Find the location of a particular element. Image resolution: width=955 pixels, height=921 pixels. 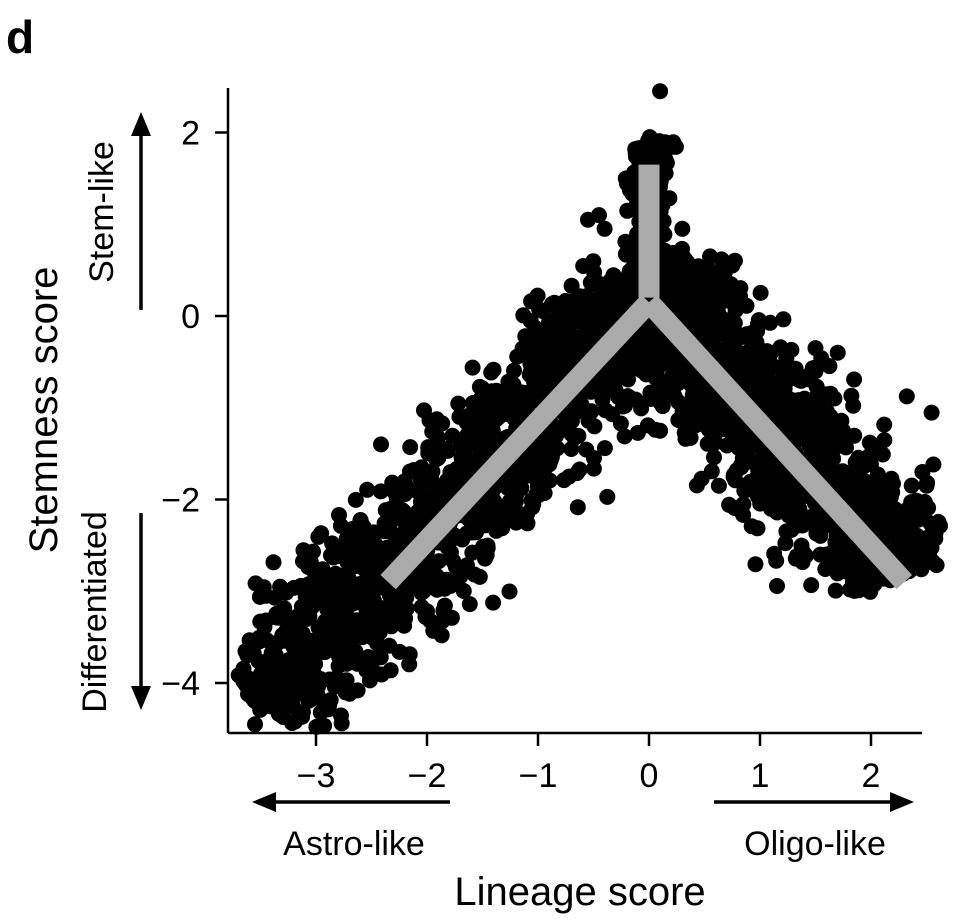

astro-branch-line is located at coordinates (518, 442).